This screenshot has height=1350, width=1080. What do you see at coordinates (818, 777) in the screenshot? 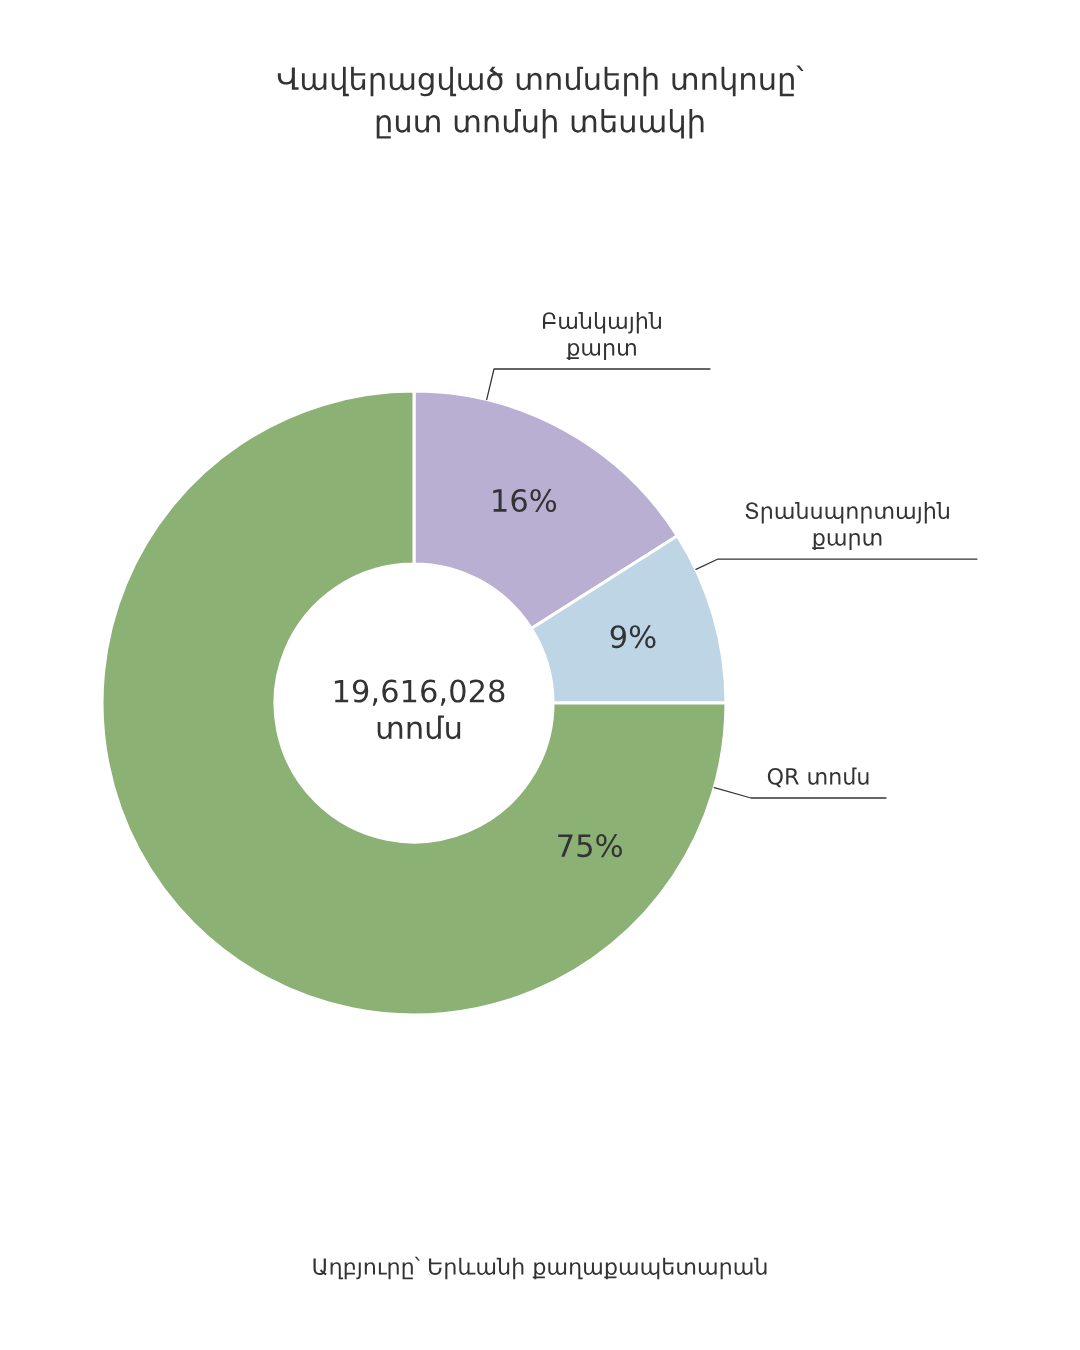
I see `slice-label: QR տոմս` at bounding box center [818, 777].